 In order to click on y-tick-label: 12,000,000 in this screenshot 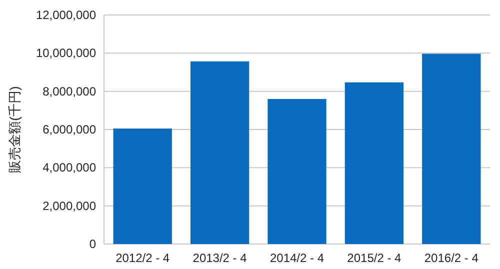, I will do `click(66, 15)`.